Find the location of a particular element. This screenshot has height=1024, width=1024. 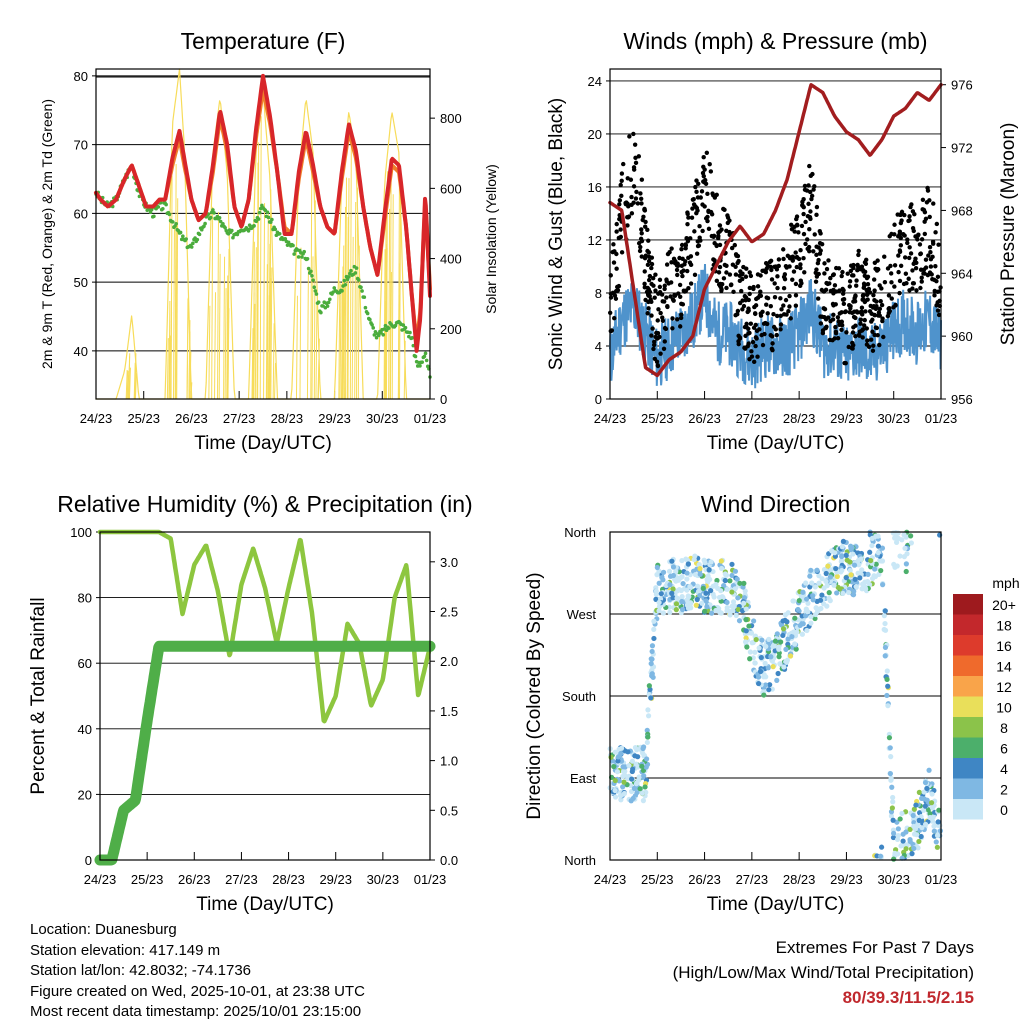

x-tick-label: 01/23 is located at coordinates (941, 418).